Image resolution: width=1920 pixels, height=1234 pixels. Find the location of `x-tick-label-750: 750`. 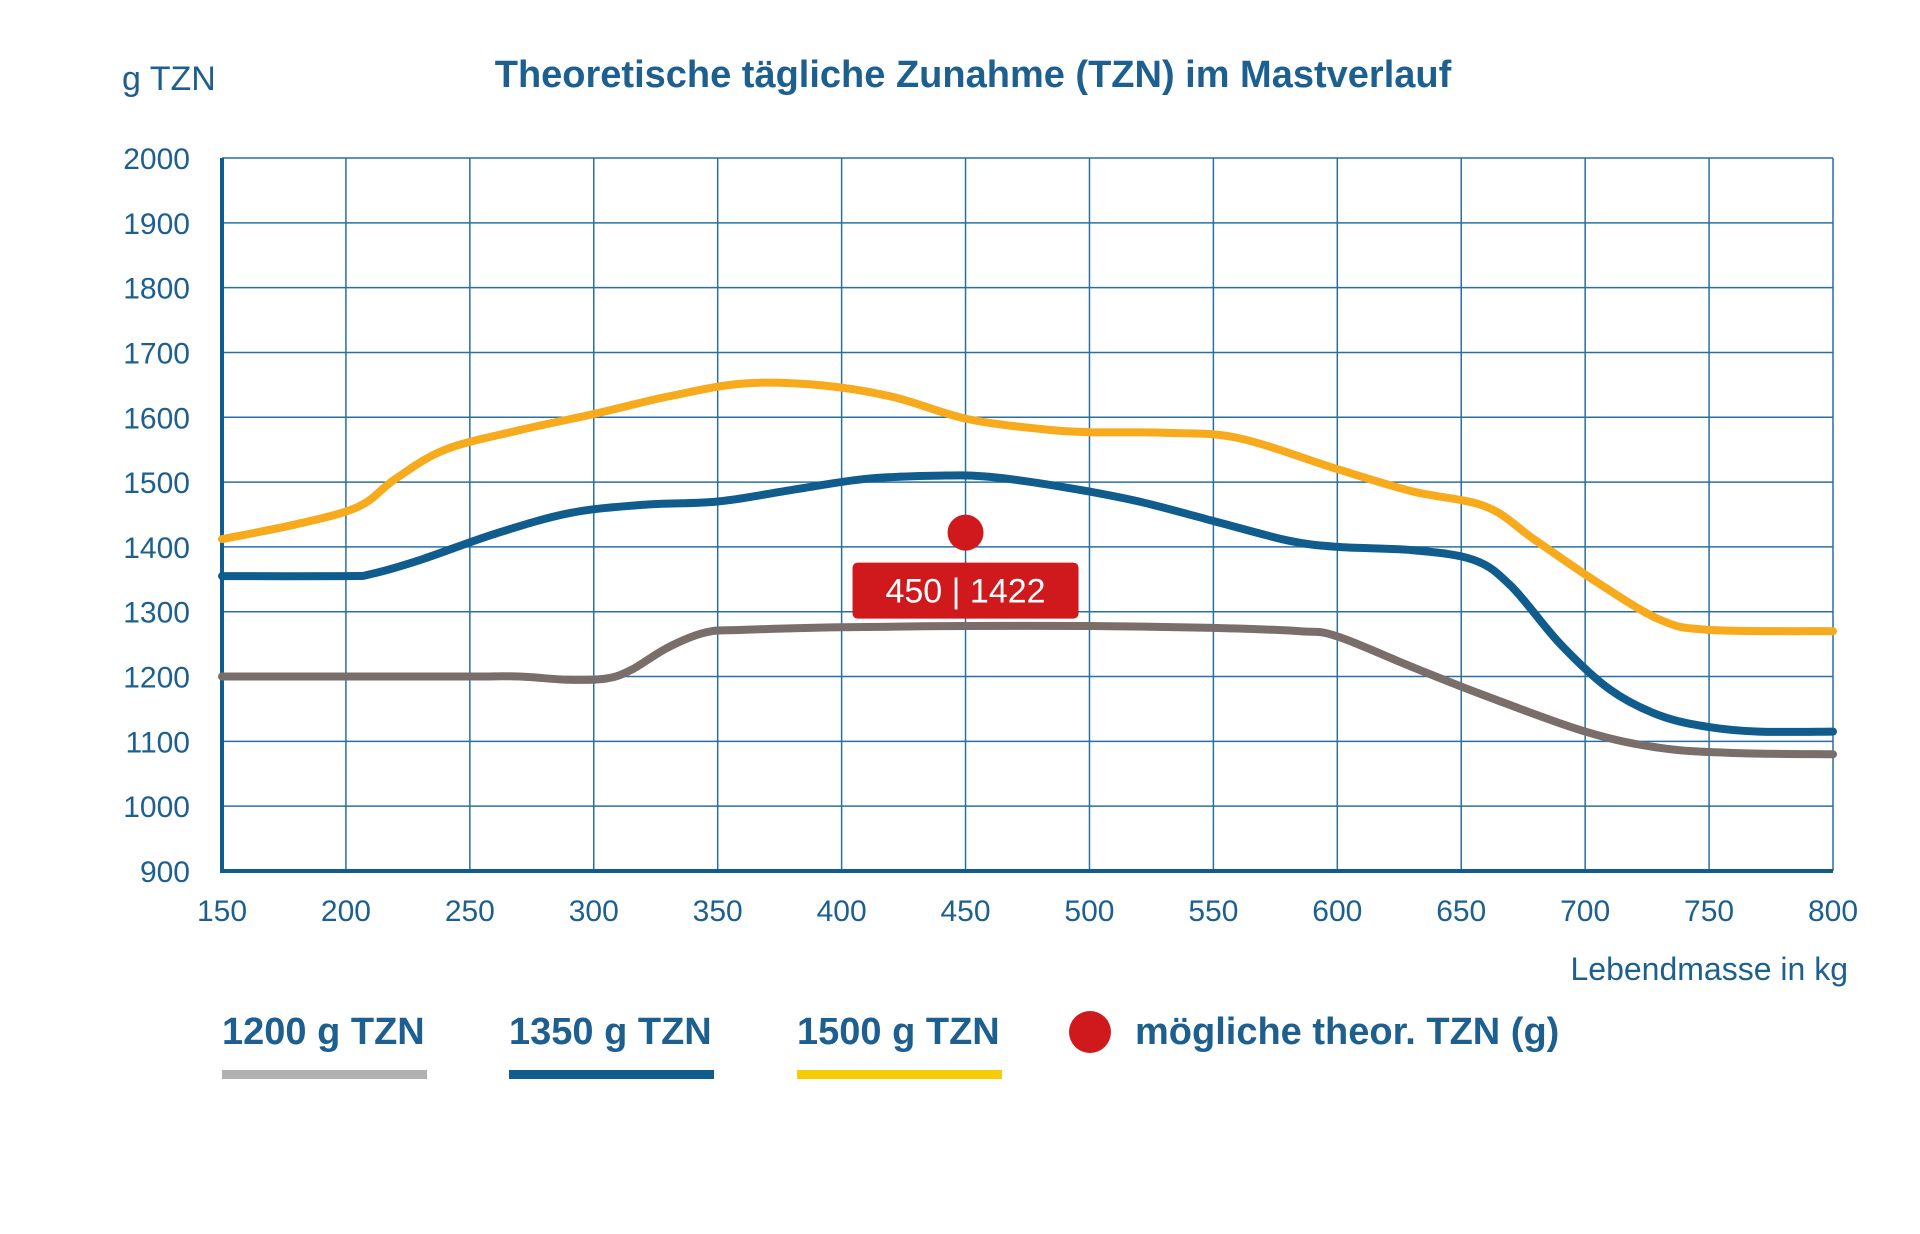

x-tick-label-750: 750 is located at coordinates (1709, 911).